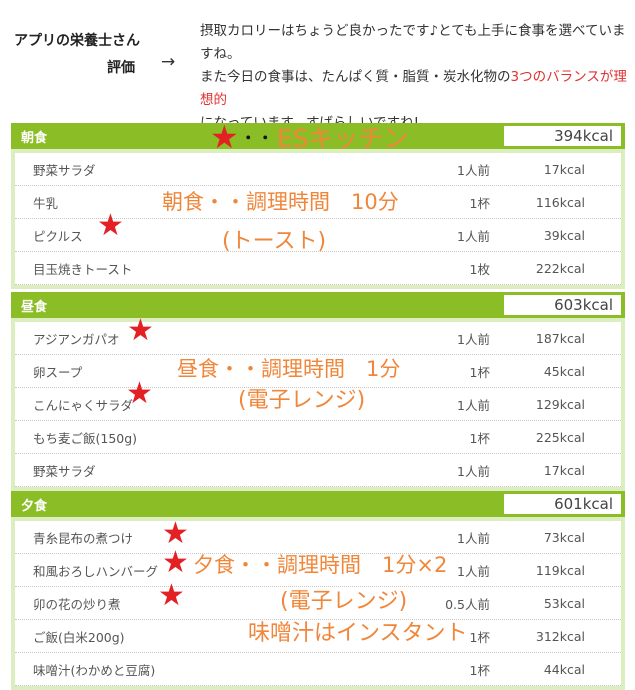 The width and height of the screenshot is (635, 690). What do you see at coordinates (94, 670) in the screenshot?
I see `food-name: 味噌汁(わかめと豆腐)` at bounding box center [94, 670].